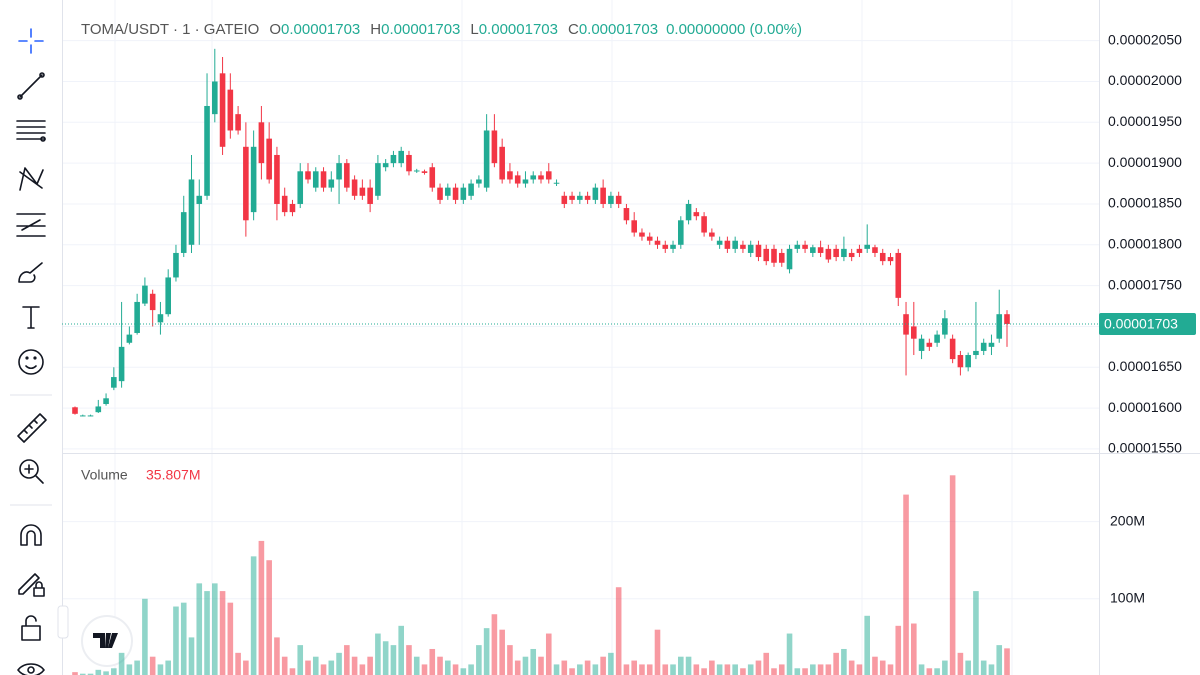 The height and width of the screenshot is (675, 1200). I want to click on lock-drawing-tool, so click(31, 585).